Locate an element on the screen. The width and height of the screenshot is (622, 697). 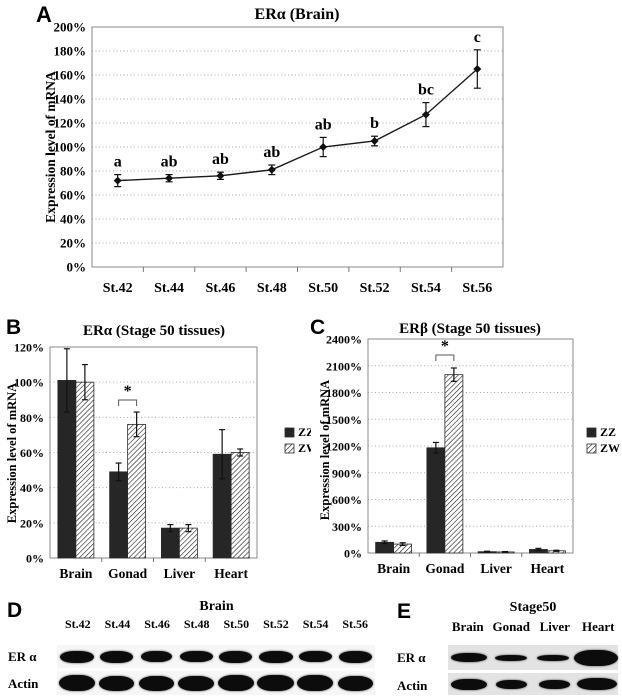
lane-label: St.48 is located at coordinates (196, 624).